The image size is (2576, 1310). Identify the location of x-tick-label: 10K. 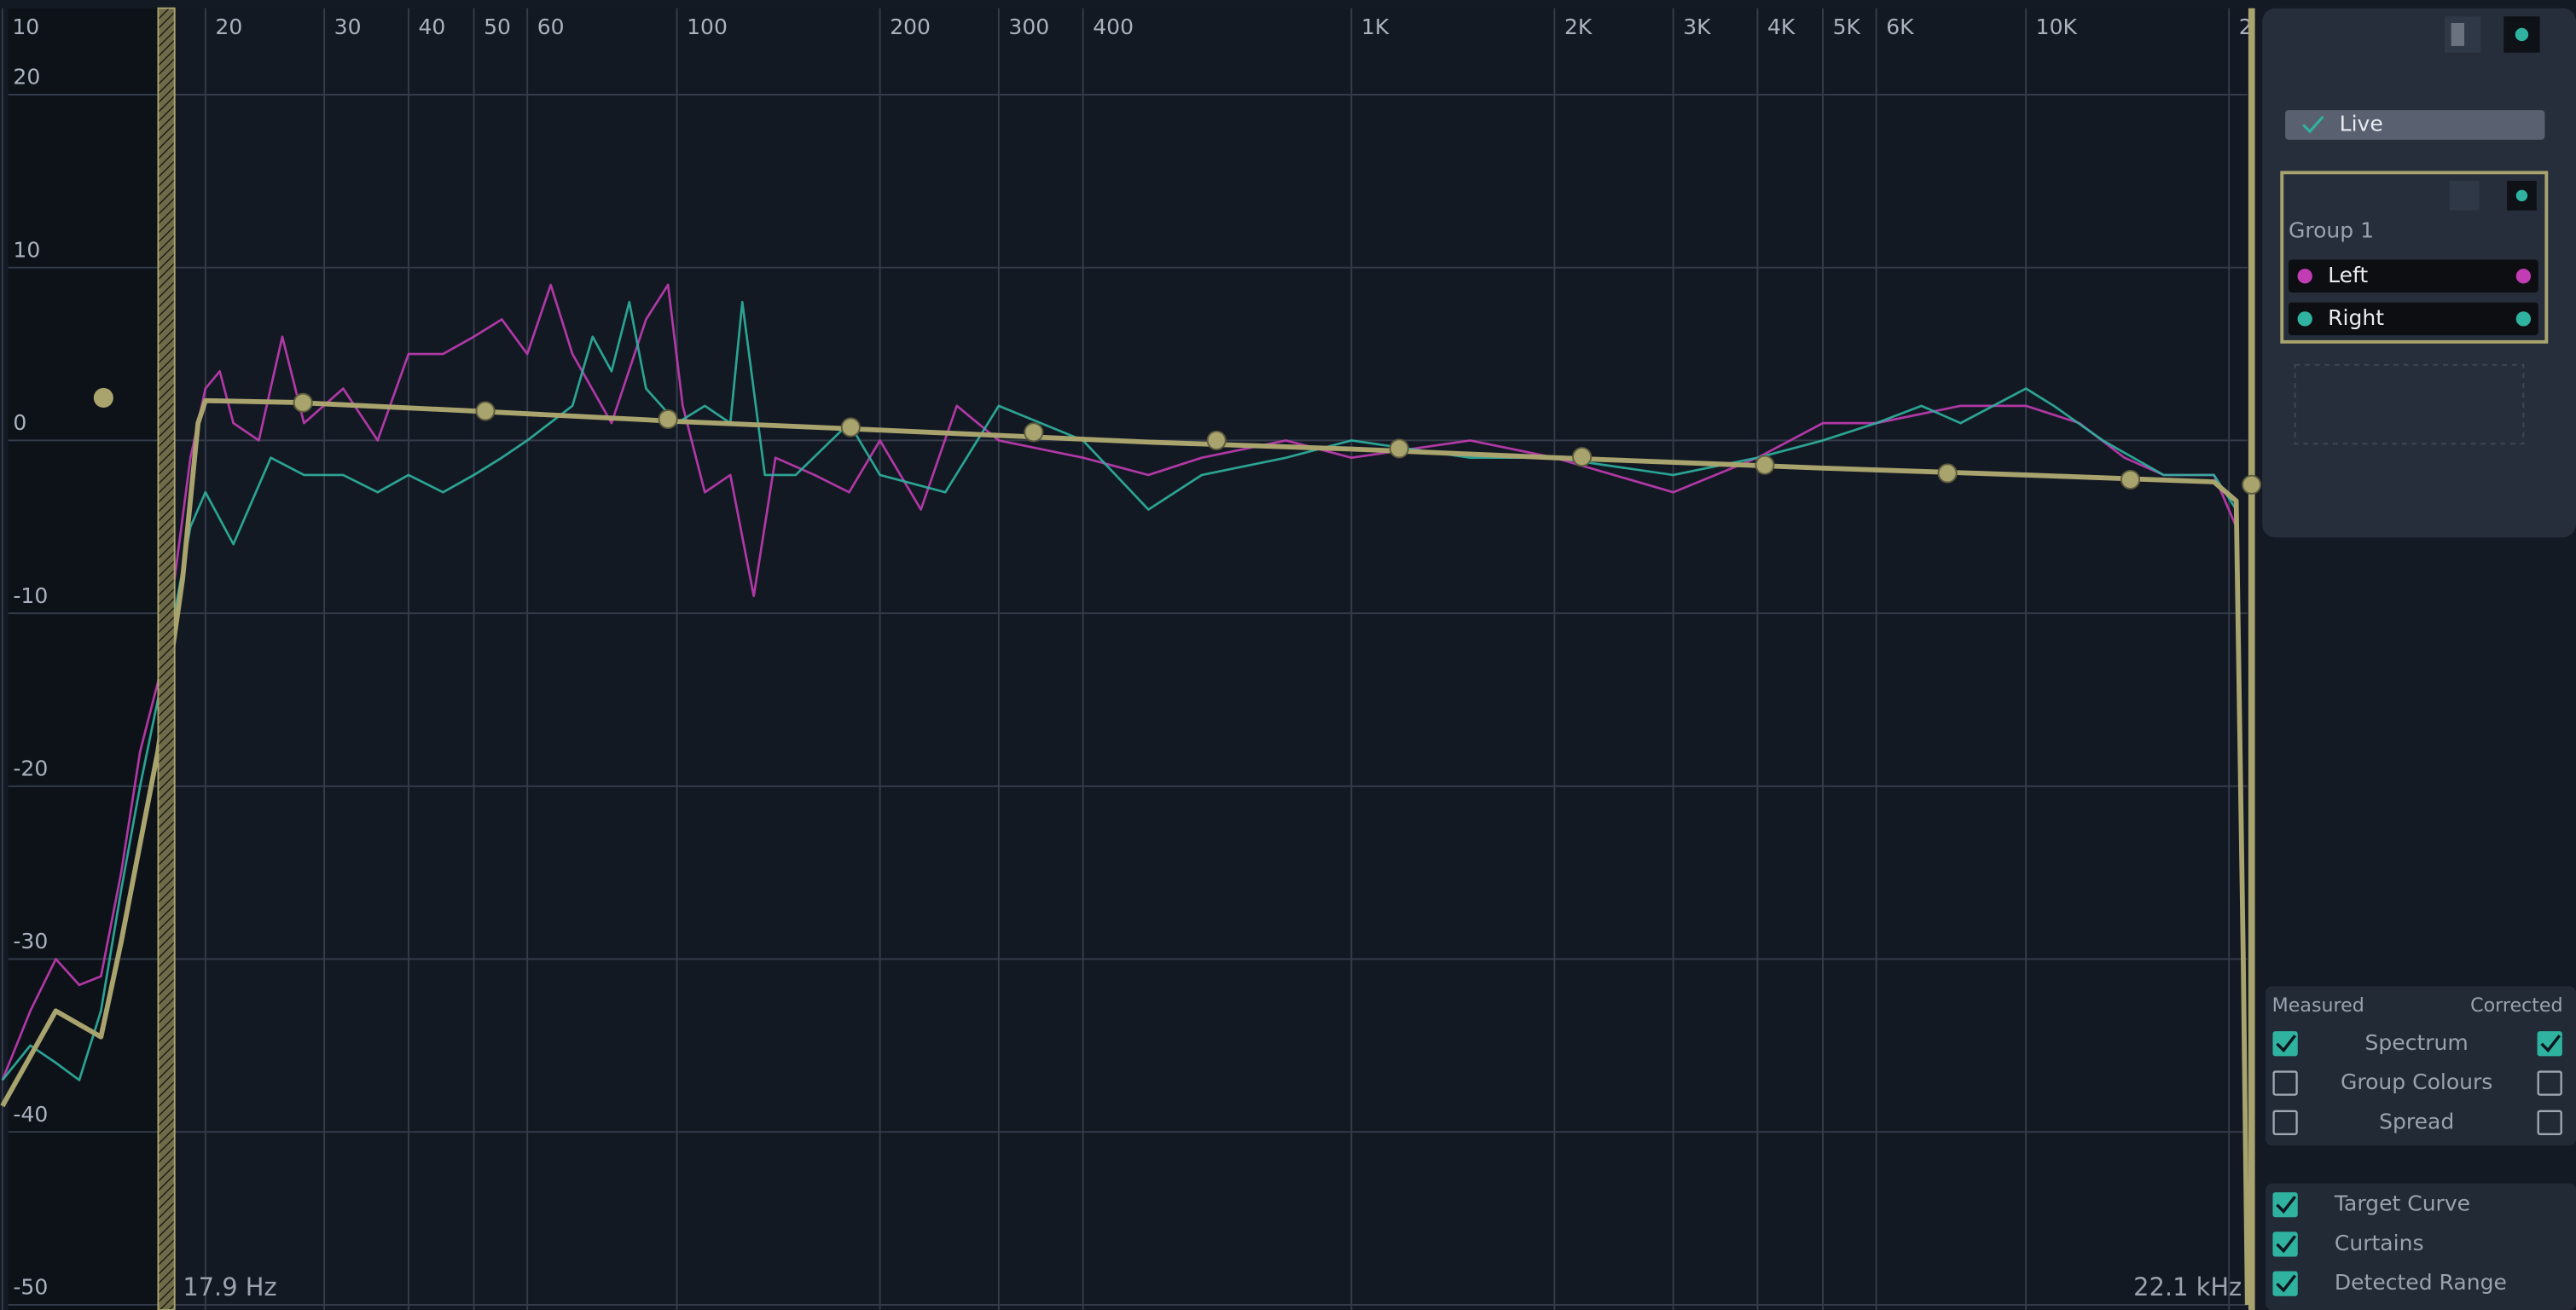
(2057, 26).